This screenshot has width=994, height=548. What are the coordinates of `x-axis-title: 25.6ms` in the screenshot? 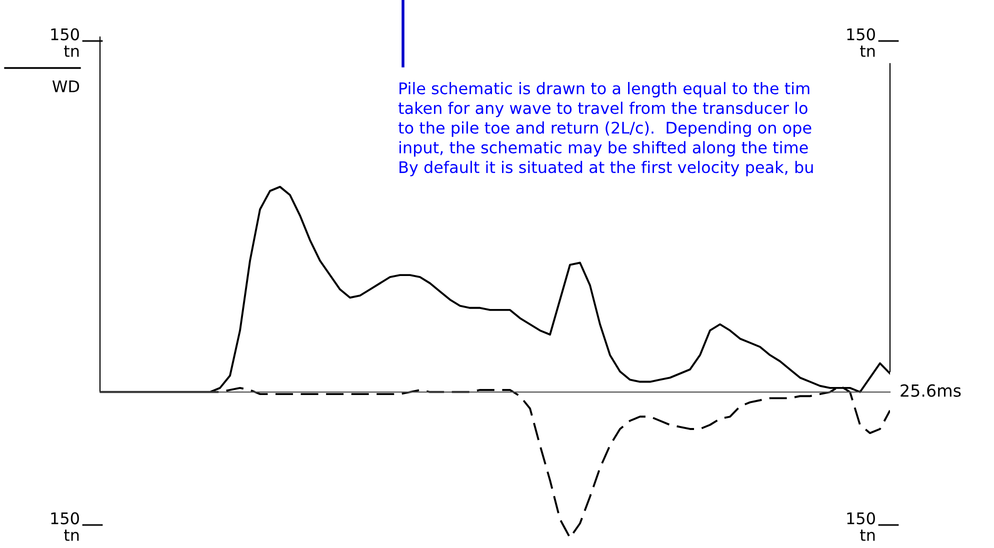 It's located at (930, 390).